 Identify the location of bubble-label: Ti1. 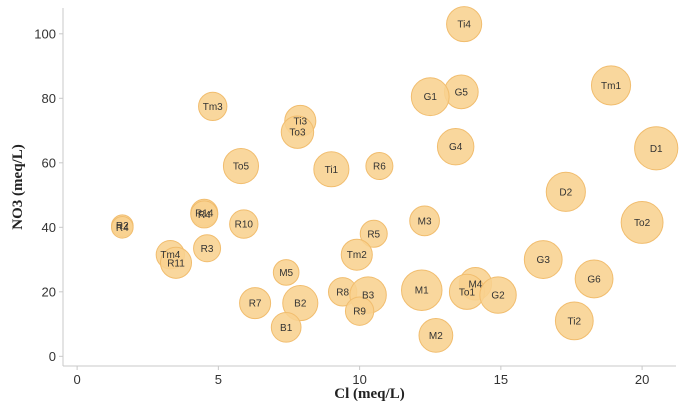
(332, 170).